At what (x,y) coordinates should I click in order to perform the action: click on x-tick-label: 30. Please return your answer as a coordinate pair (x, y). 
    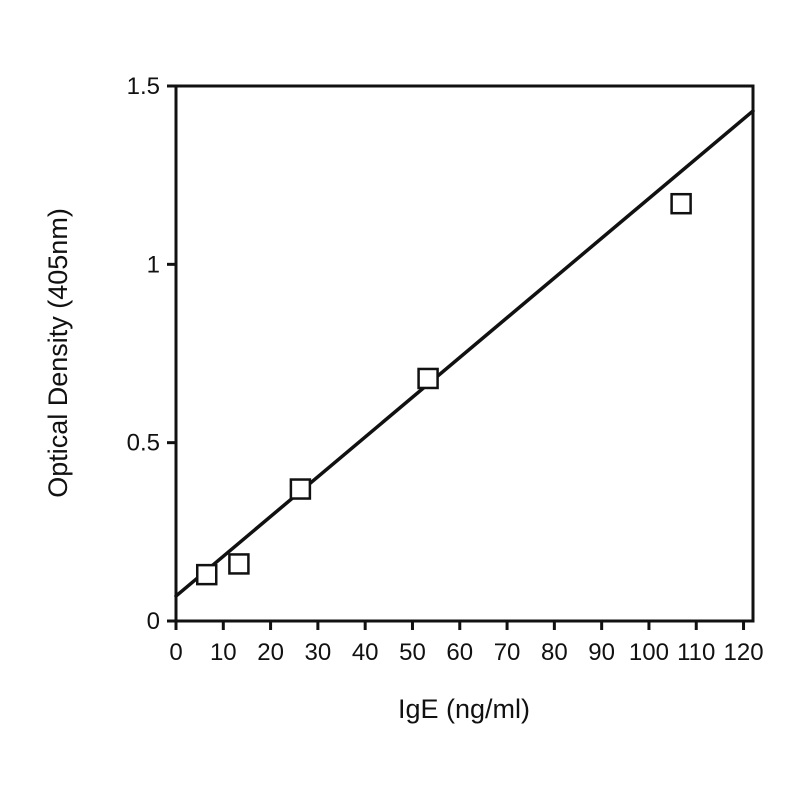
    Looking at the image, I should click on (318, 652).